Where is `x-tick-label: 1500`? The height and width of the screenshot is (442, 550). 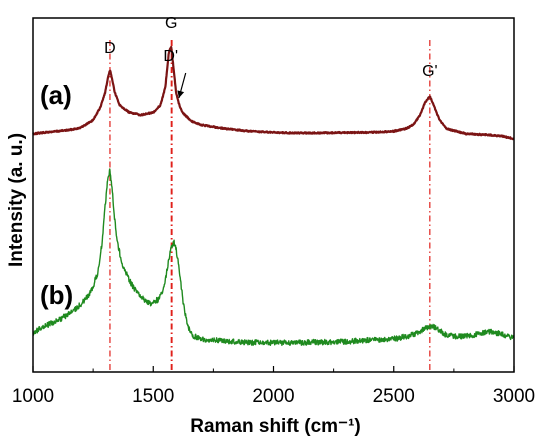
x-tick-label: 1500 is located at coordinates (153, 396).